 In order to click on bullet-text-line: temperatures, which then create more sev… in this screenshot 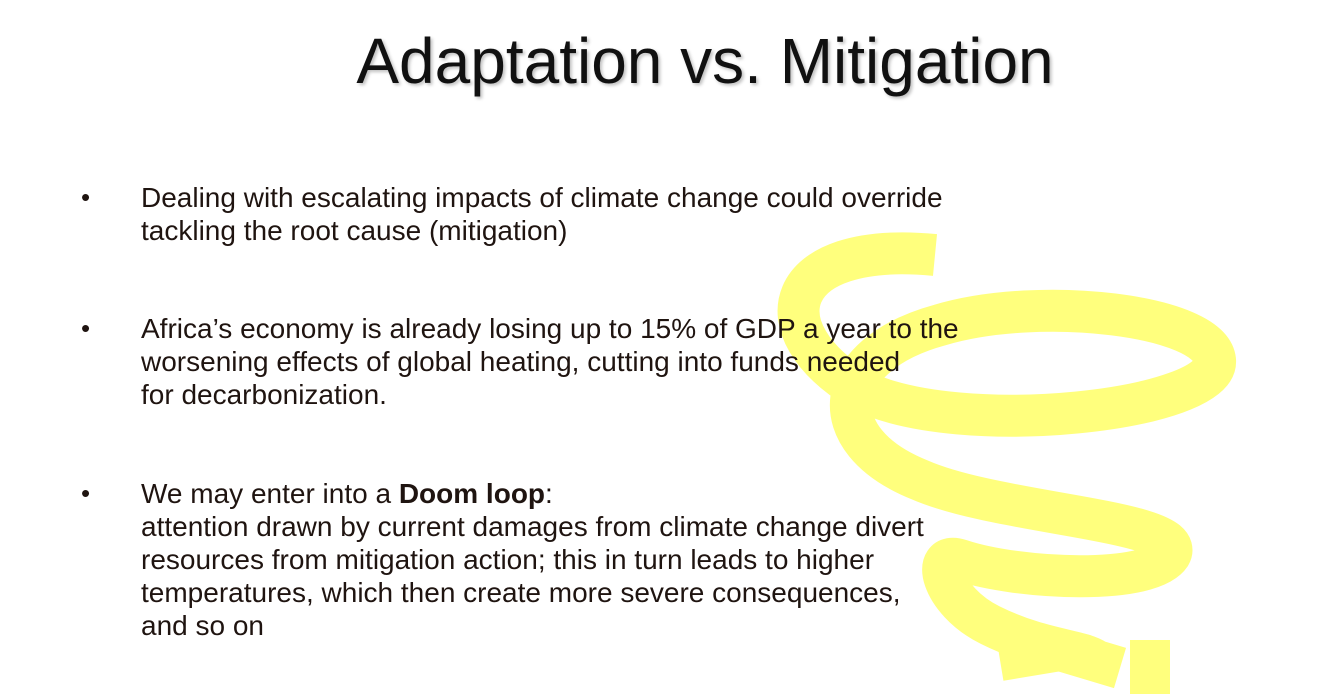, I will do `click(521, 592)`.